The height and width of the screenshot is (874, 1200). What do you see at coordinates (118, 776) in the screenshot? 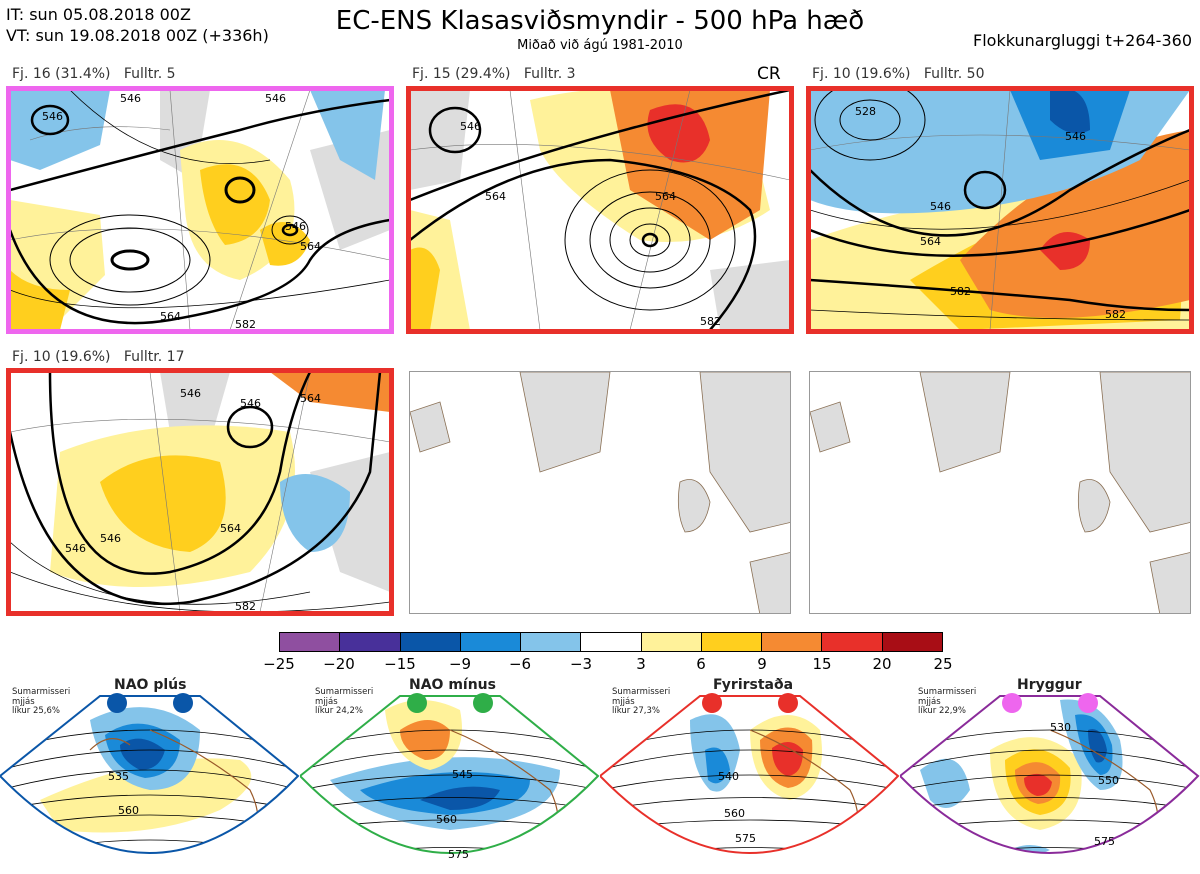
I see `contour-label: 535` at bounding box center [118, 776].